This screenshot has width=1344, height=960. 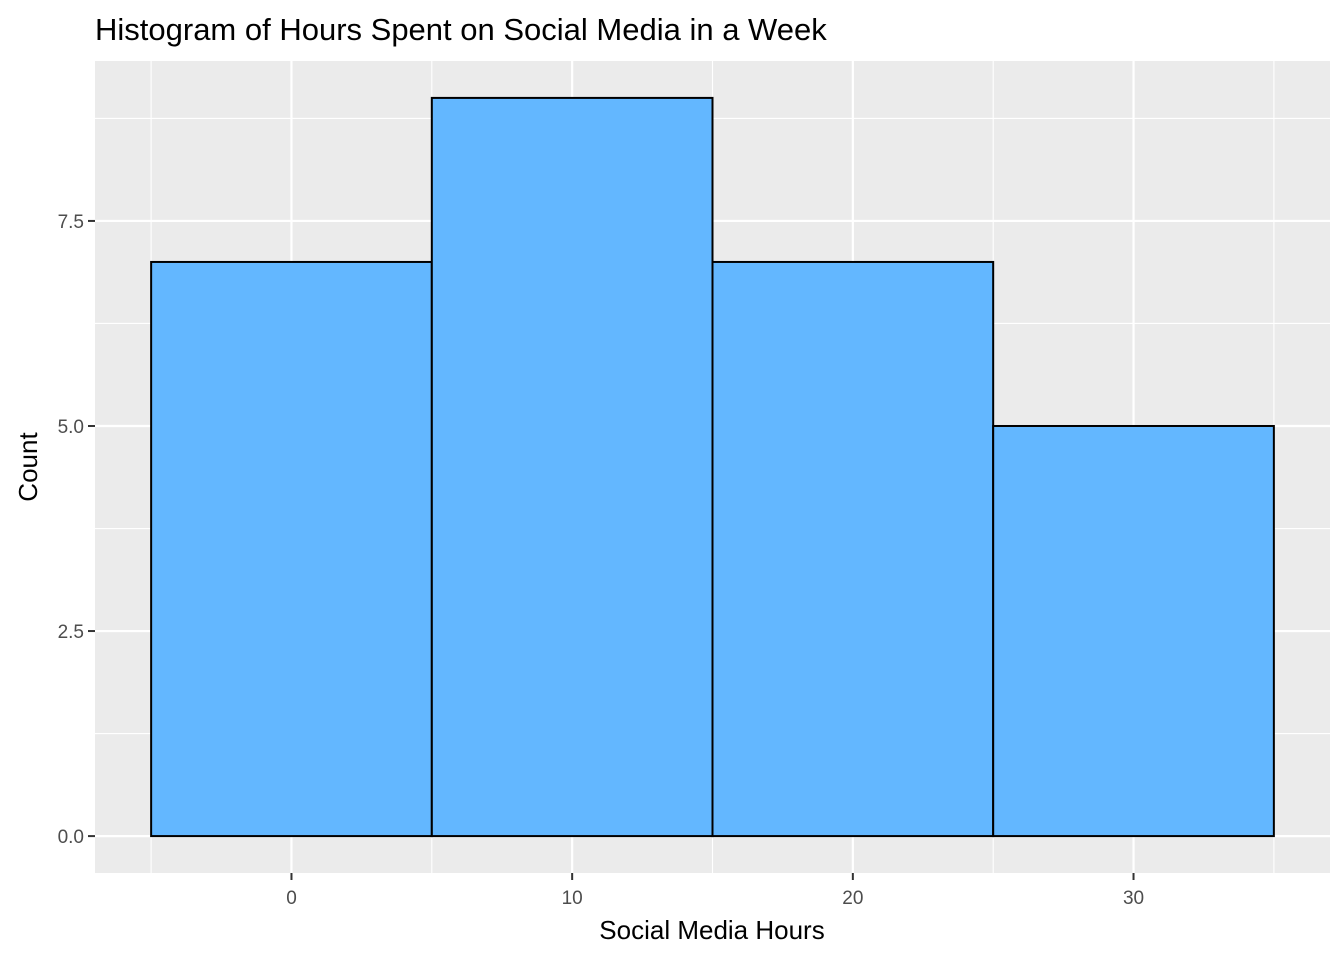 I want to click on x-tick-label: 10, so click(x=572, y=898).